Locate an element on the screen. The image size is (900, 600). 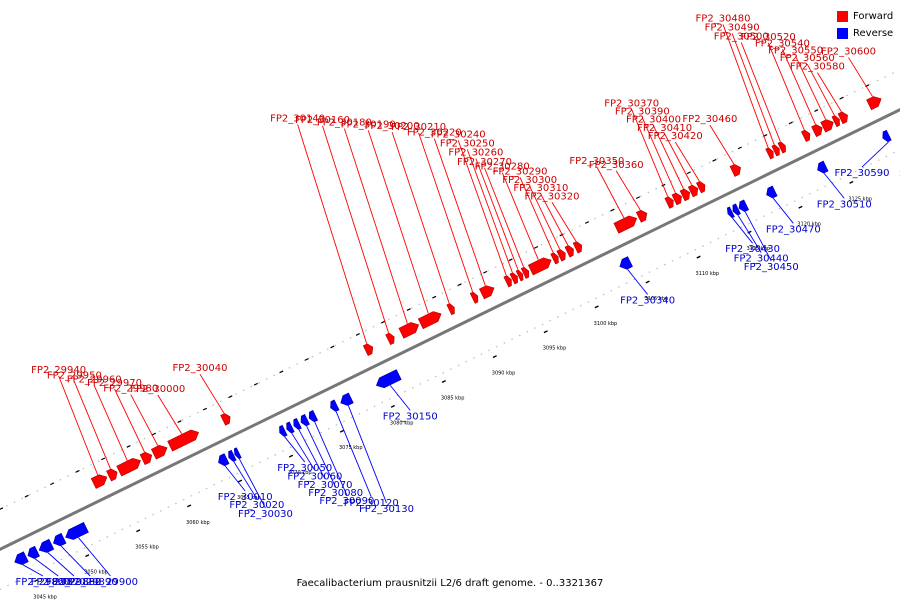
gene-label-fp2-29980: FP2_29980 is located at coordinates (130, 389).